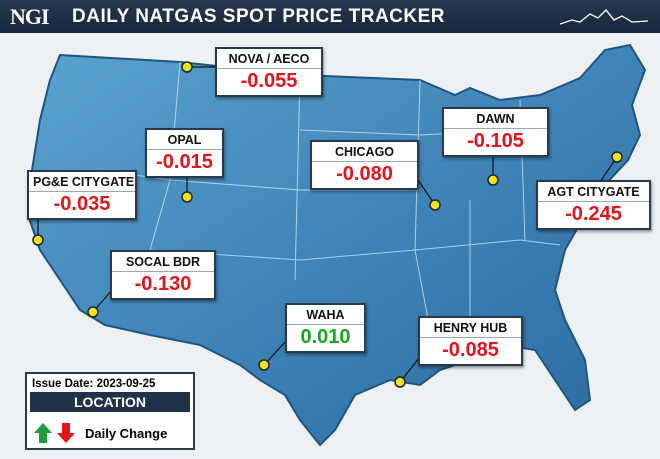 The image size is (660, 459). Describe the element at coordinates (593, 214) in the screenshot. I see `daily-change: -0.245` at that location.